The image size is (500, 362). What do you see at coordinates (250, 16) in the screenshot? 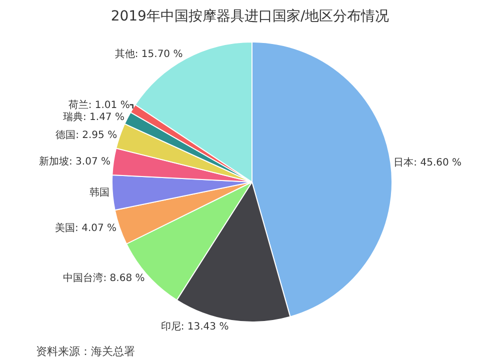
I see `chart-title: 2019年中国按摩器具进口国家/地区分布情况` at bounding box center [250, 16].